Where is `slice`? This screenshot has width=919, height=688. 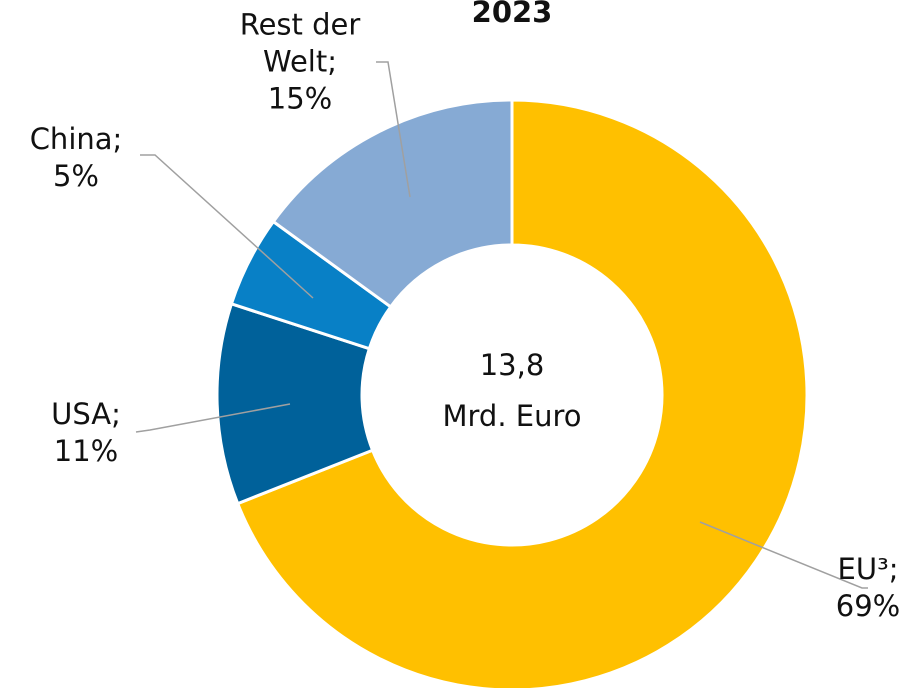
slice is located at coordinates (392, 203).